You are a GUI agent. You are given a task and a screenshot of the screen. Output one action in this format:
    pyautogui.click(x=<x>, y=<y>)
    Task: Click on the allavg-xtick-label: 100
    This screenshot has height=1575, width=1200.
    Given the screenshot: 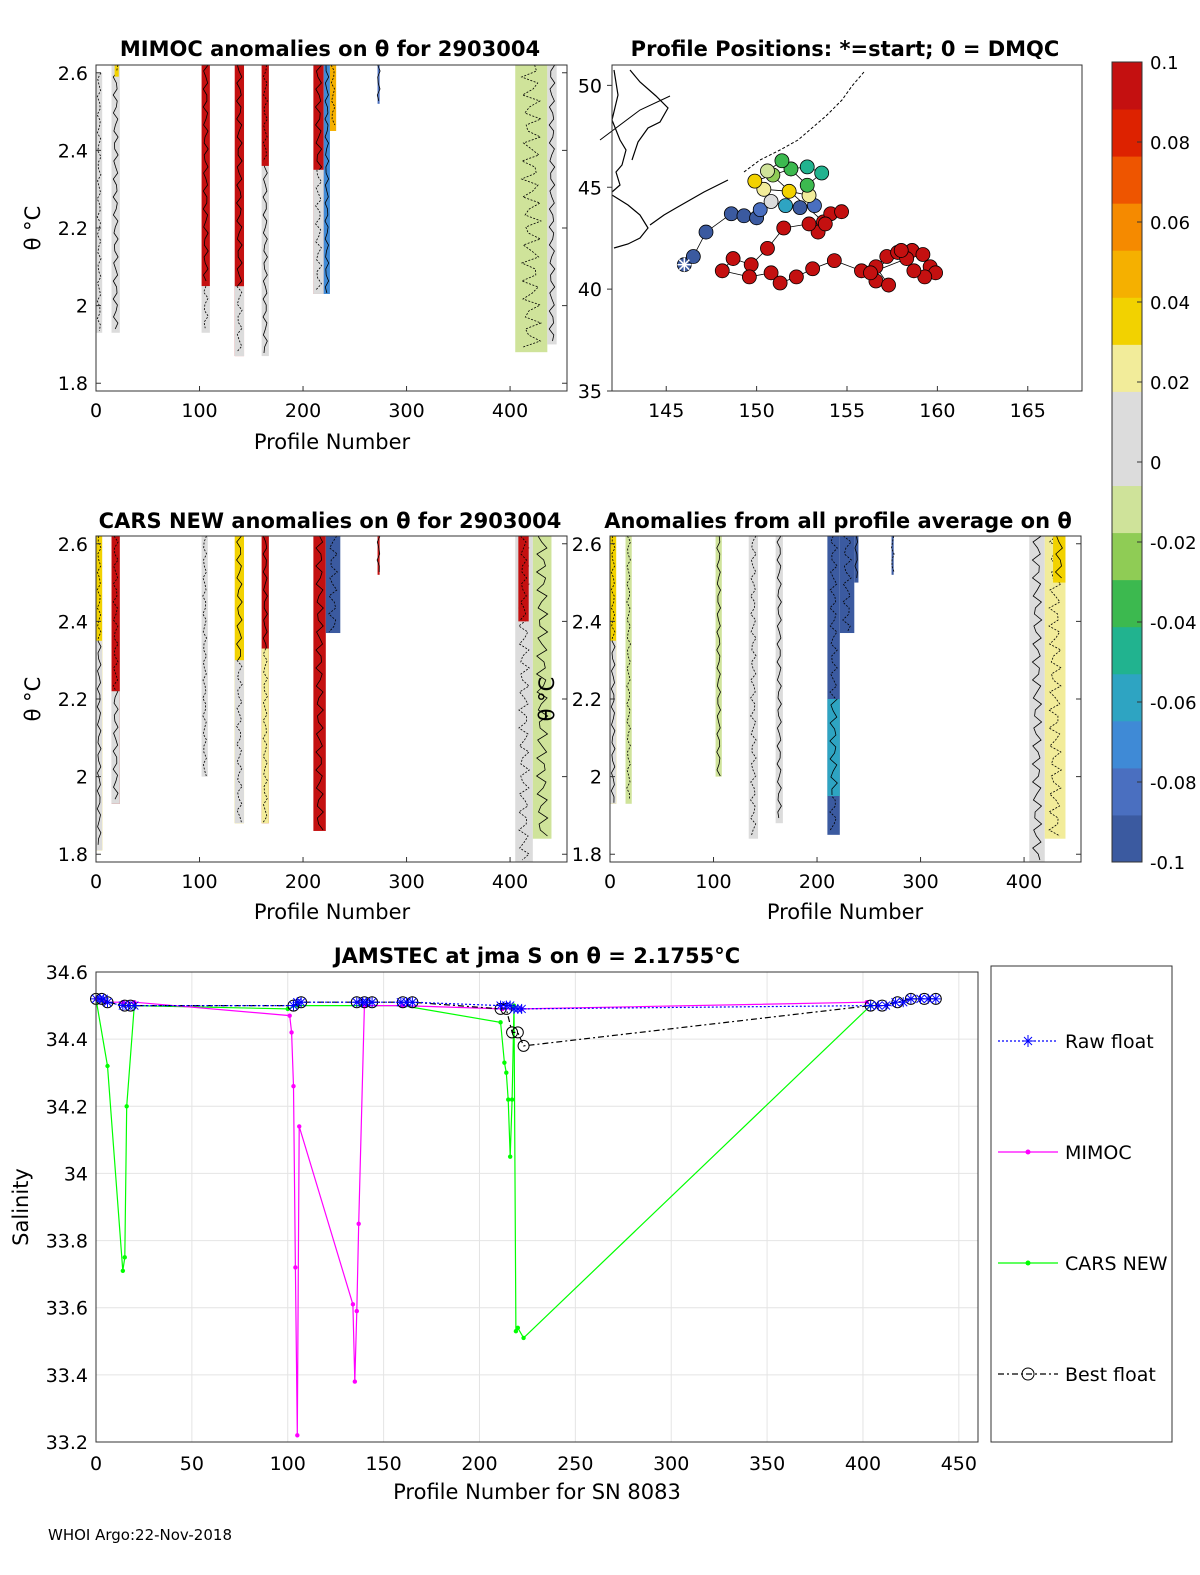 What is the action you would take?
    pyautogui.click(x=713, y=882)
    